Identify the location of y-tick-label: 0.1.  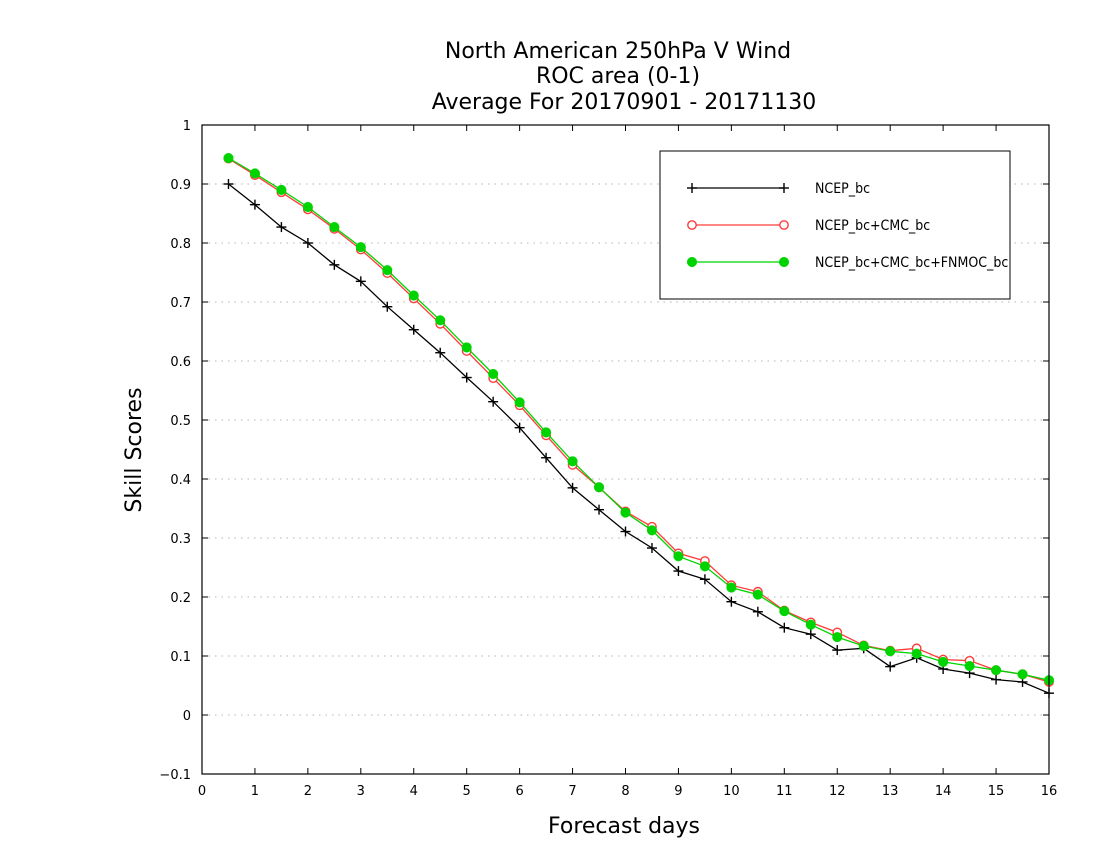
(180, 657).